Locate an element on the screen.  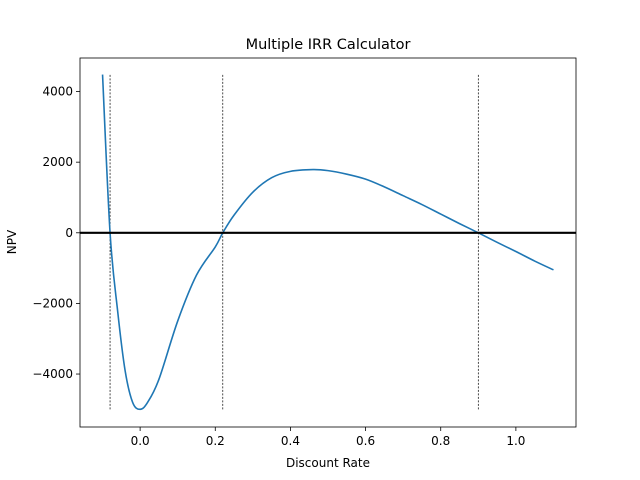
x-axis: 0.0 0.2 0.4 0.6 0.8 1.0 is located at coordinates (328, 437).